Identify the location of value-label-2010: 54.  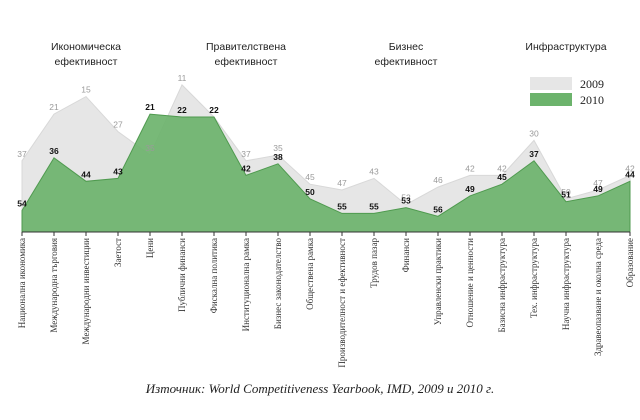
(22, 203).